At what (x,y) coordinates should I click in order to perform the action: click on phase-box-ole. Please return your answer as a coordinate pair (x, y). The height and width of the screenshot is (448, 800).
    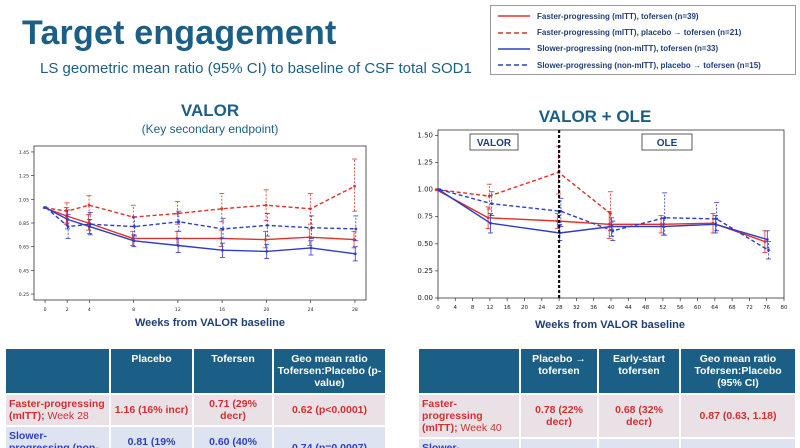
    Looking at the image, I should click on (667, 142).